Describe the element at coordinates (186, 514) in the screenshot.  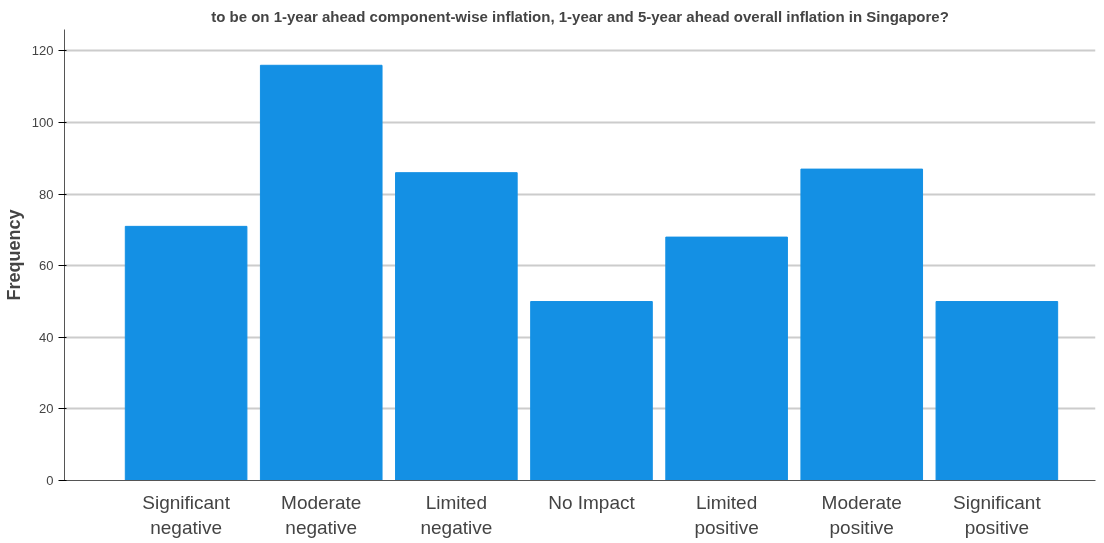
I see `x-tick-label: Significant negative` at that location.